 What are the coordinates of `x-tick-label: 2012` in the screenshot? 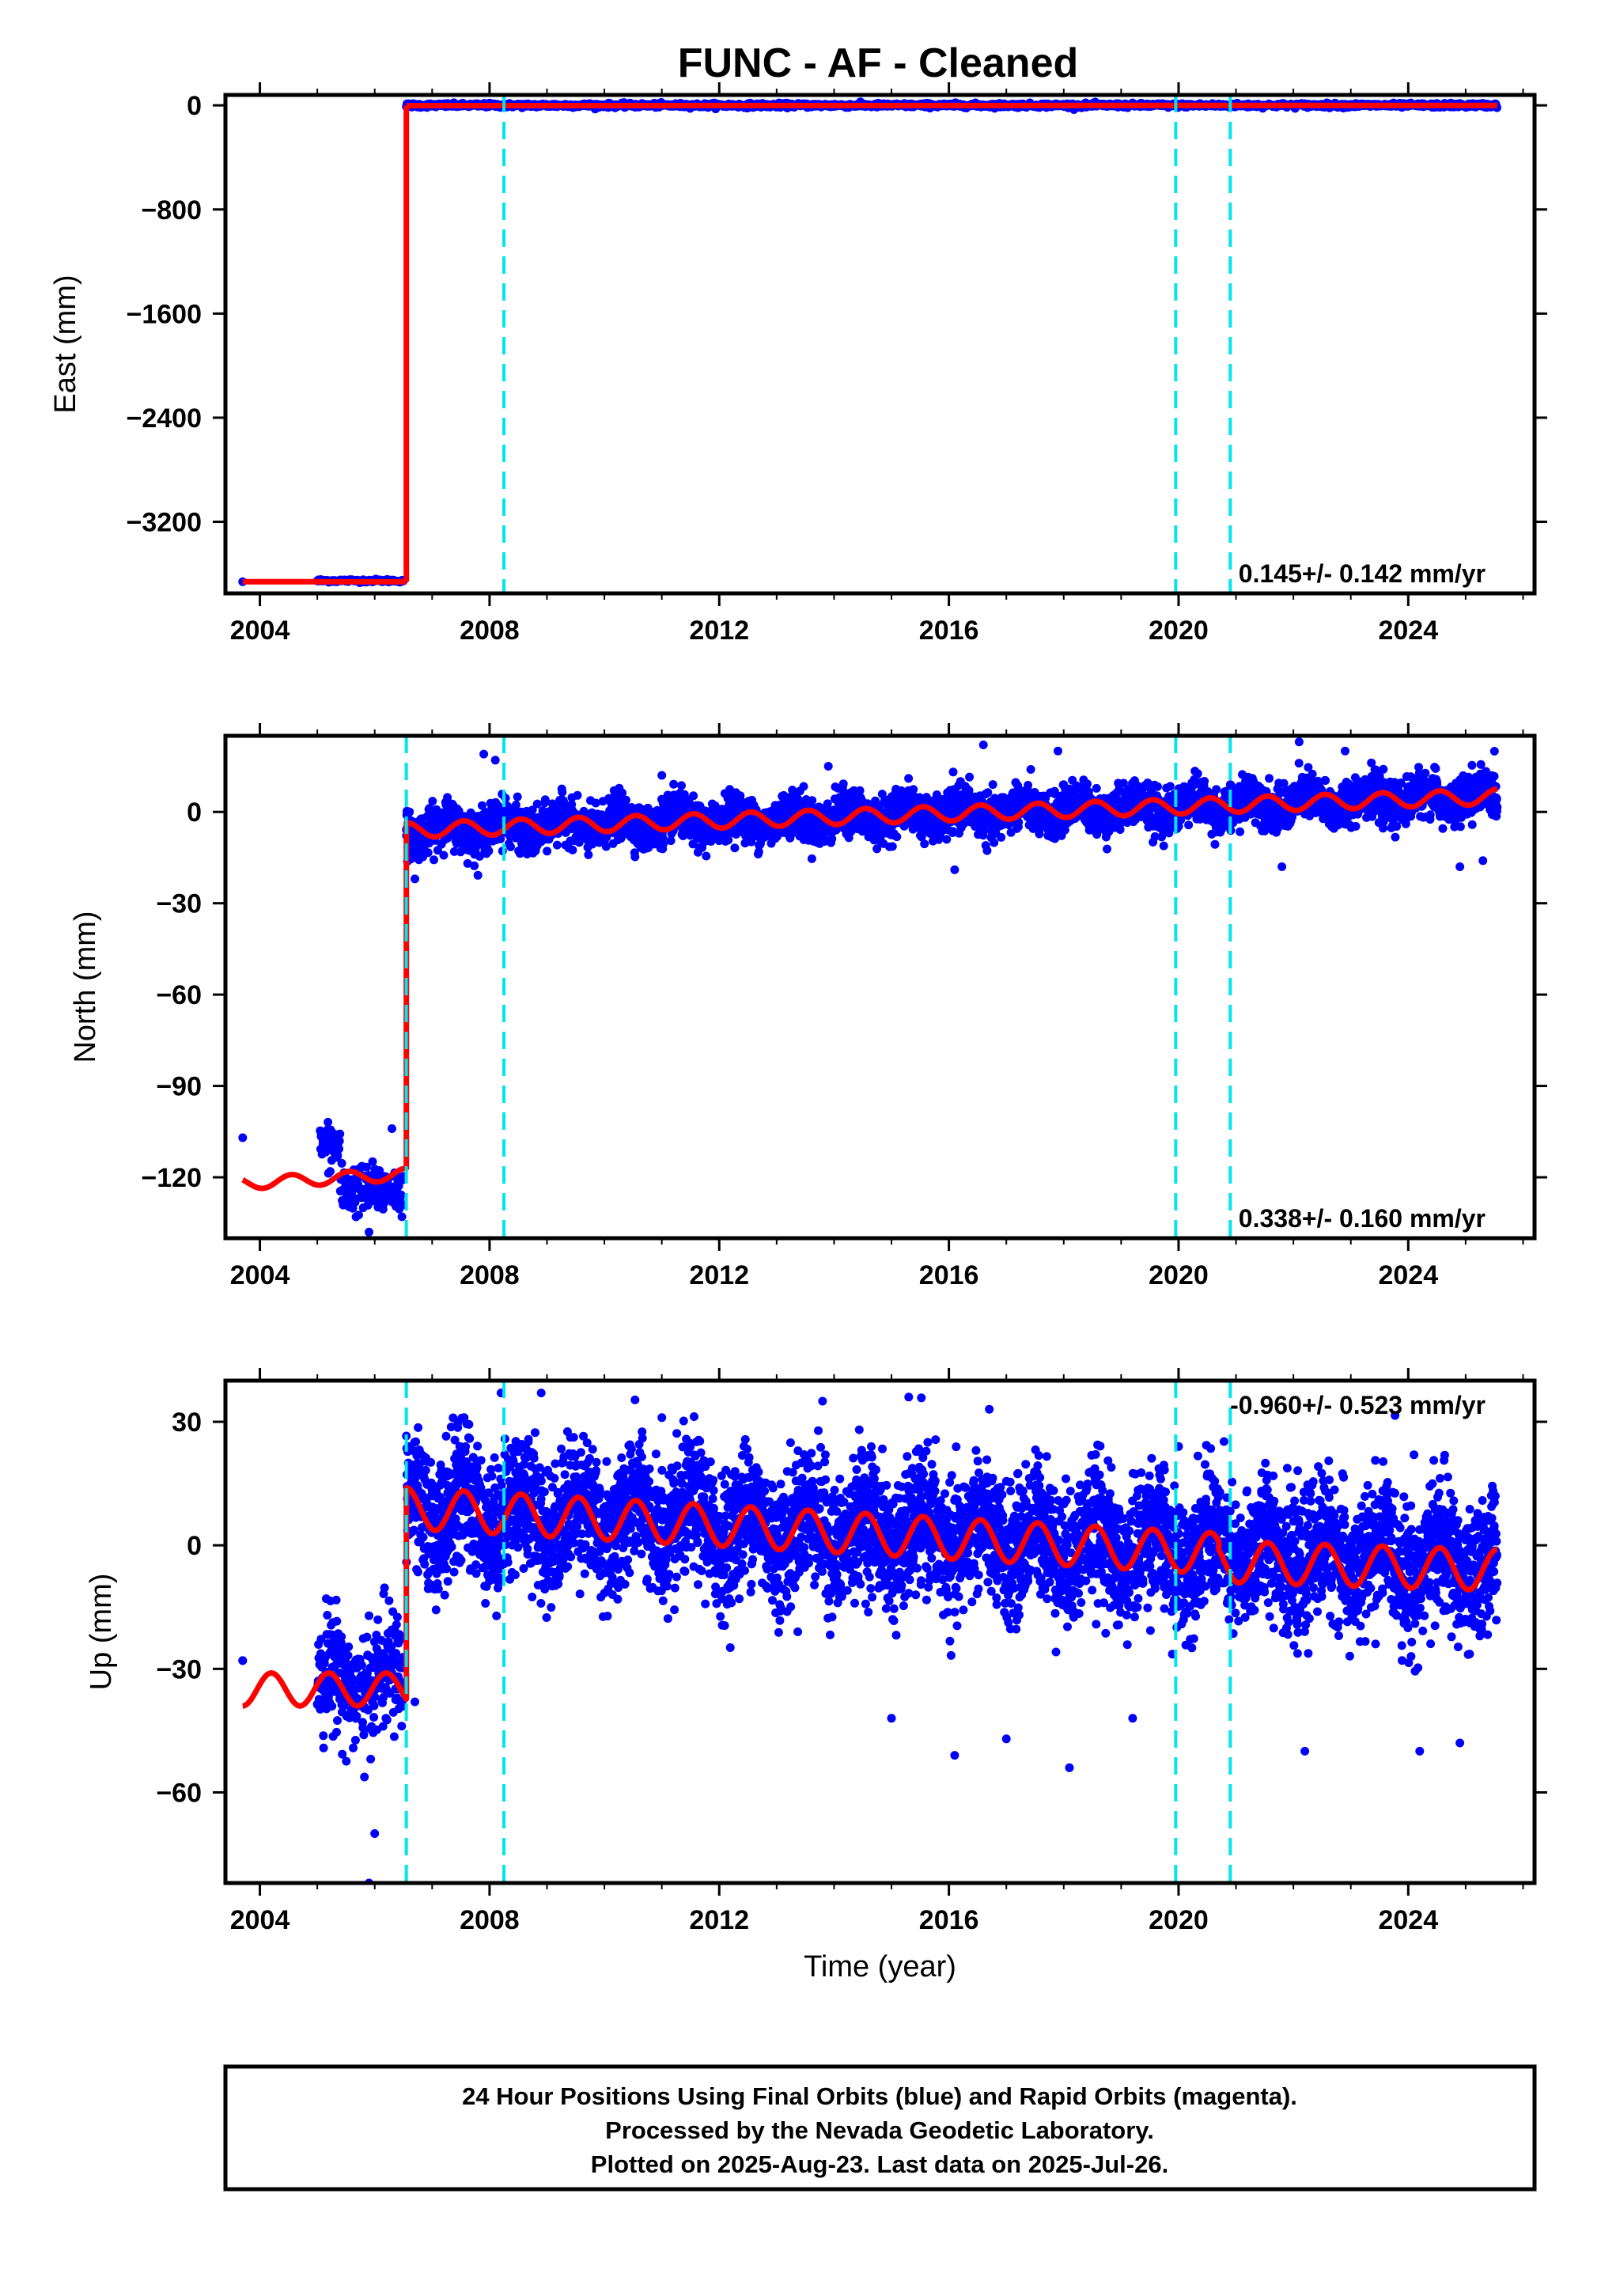 It's located at (719, 631).